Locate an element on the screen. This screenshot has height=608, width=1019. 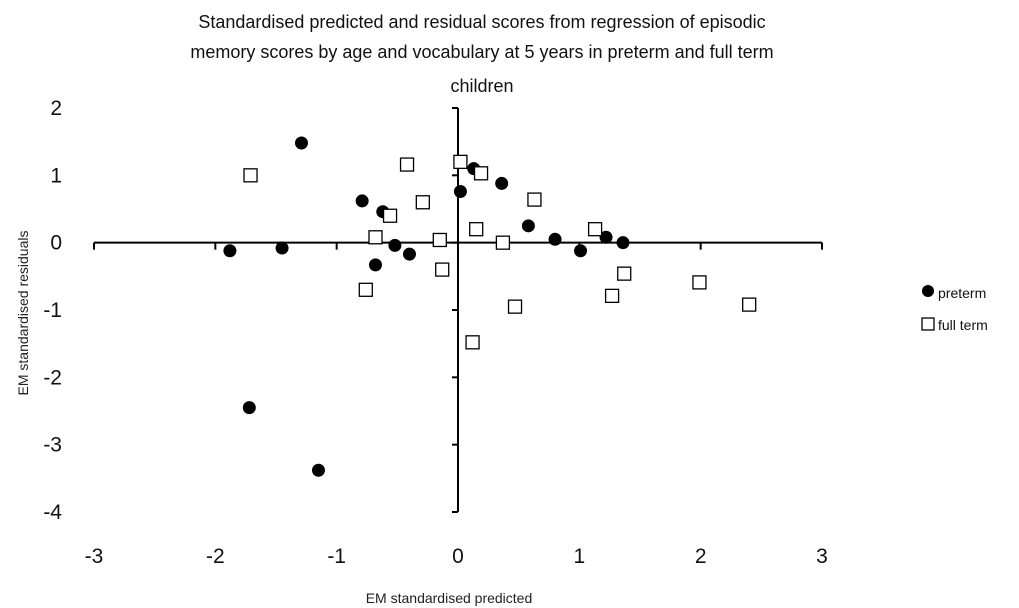
y-tick-label: 2 is located at coordinates (56, 108).